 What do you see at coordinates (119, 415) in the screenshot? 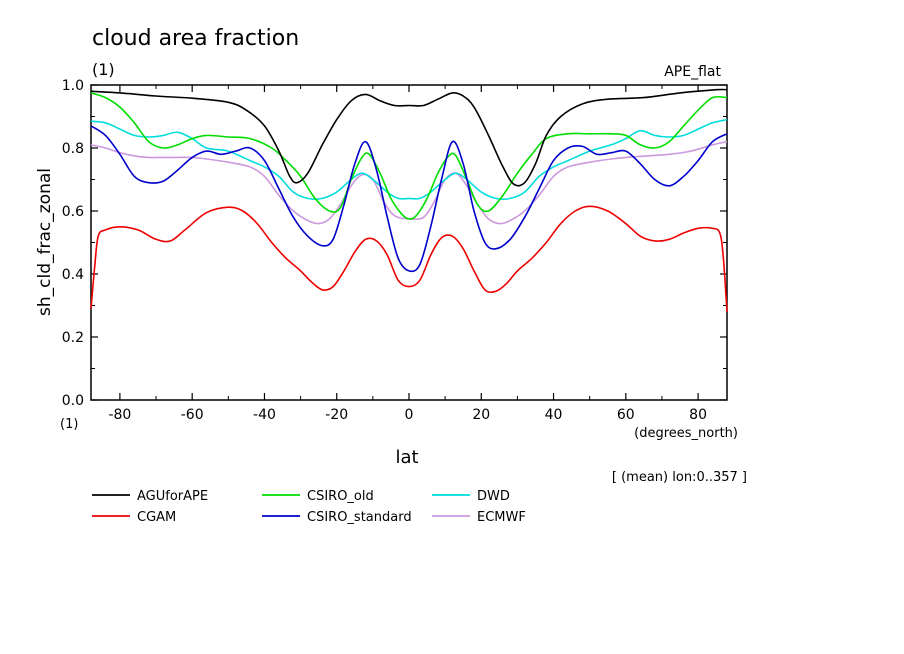
I see `x-tick-label: -80` at bounding box center [119, 415].